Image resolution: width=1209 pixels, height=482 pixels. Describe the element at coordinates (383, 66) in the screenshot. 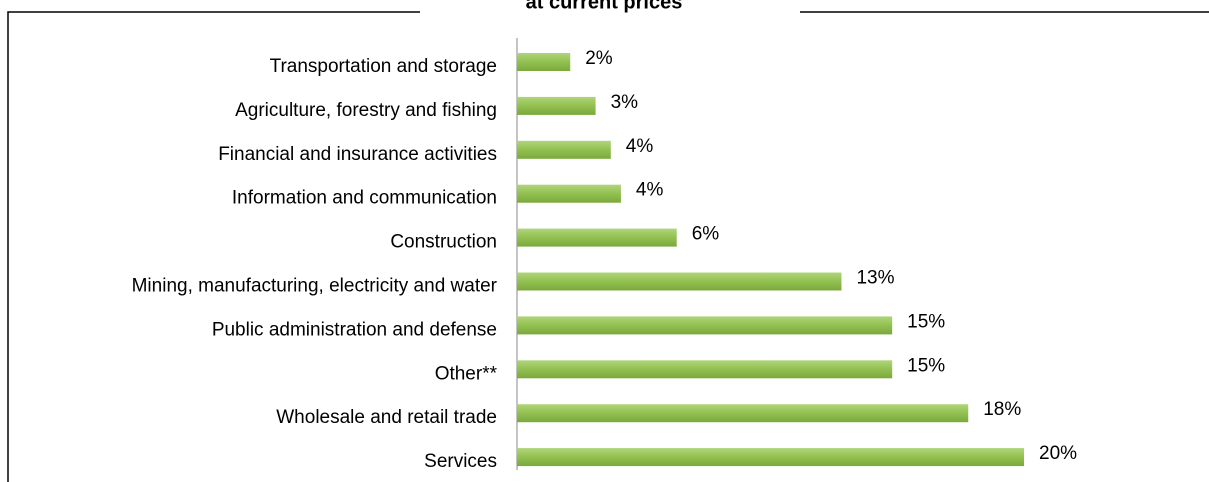

I see `category-label: Transportation and storage` at that location.